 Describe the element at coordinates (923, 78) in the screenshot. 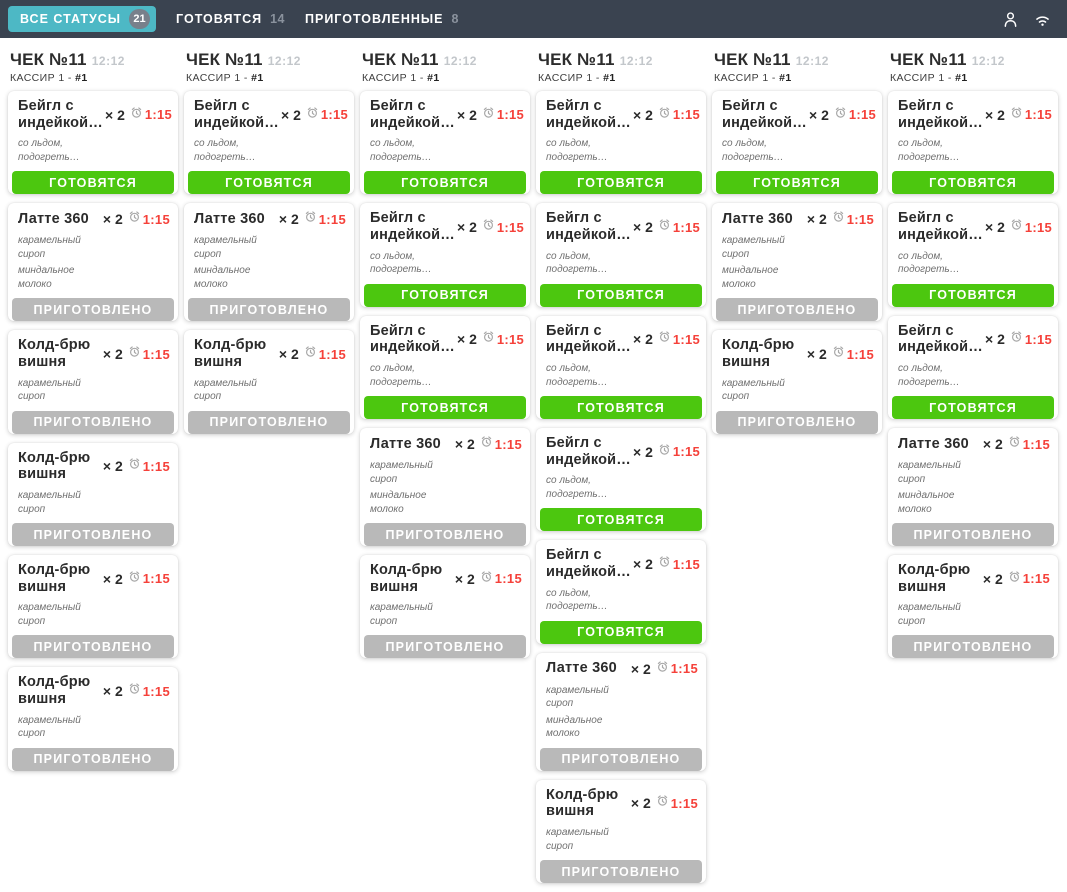

I see `cashier-name: КАССИР 1 -` at that location.